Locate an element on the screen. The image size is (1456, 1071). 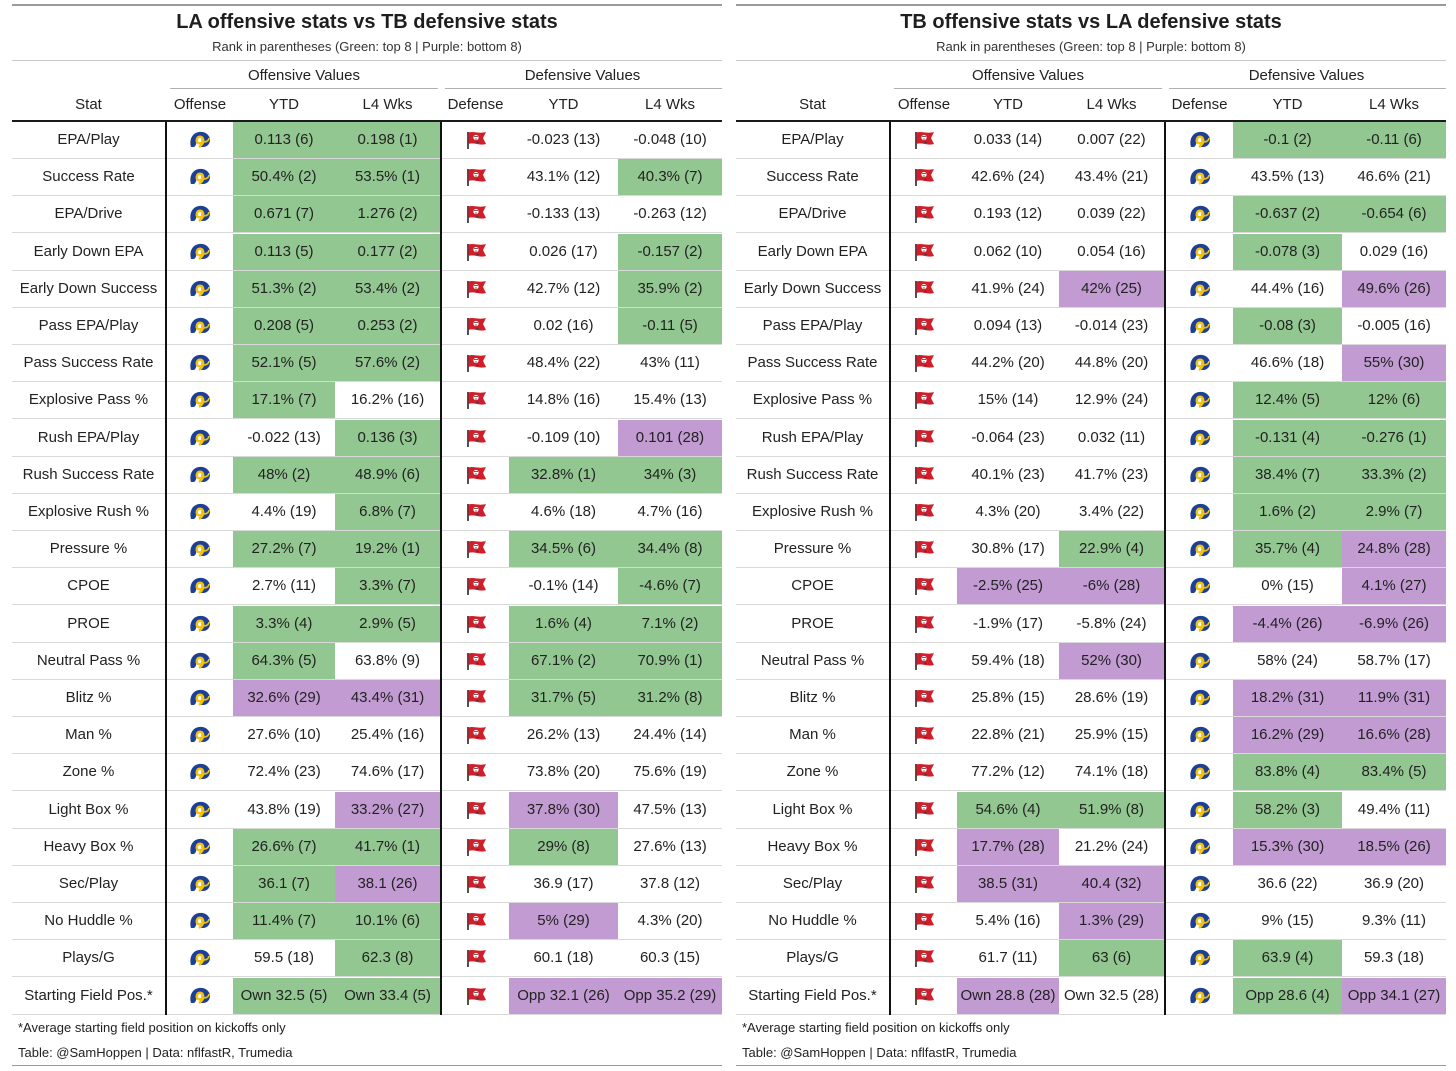
off-ytd-value: 17.1% (7) is located at coordinates (284, 400).